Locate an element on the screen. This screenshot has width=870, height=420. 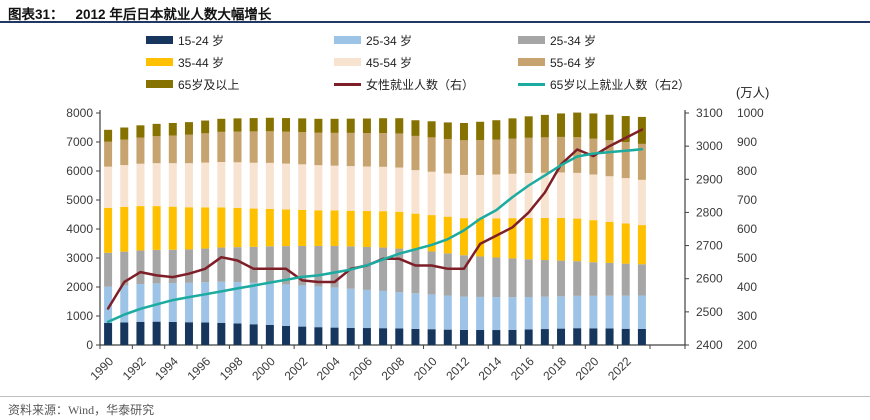
right2-axis-tick-label: 200 is located at coordinates (747, 345).